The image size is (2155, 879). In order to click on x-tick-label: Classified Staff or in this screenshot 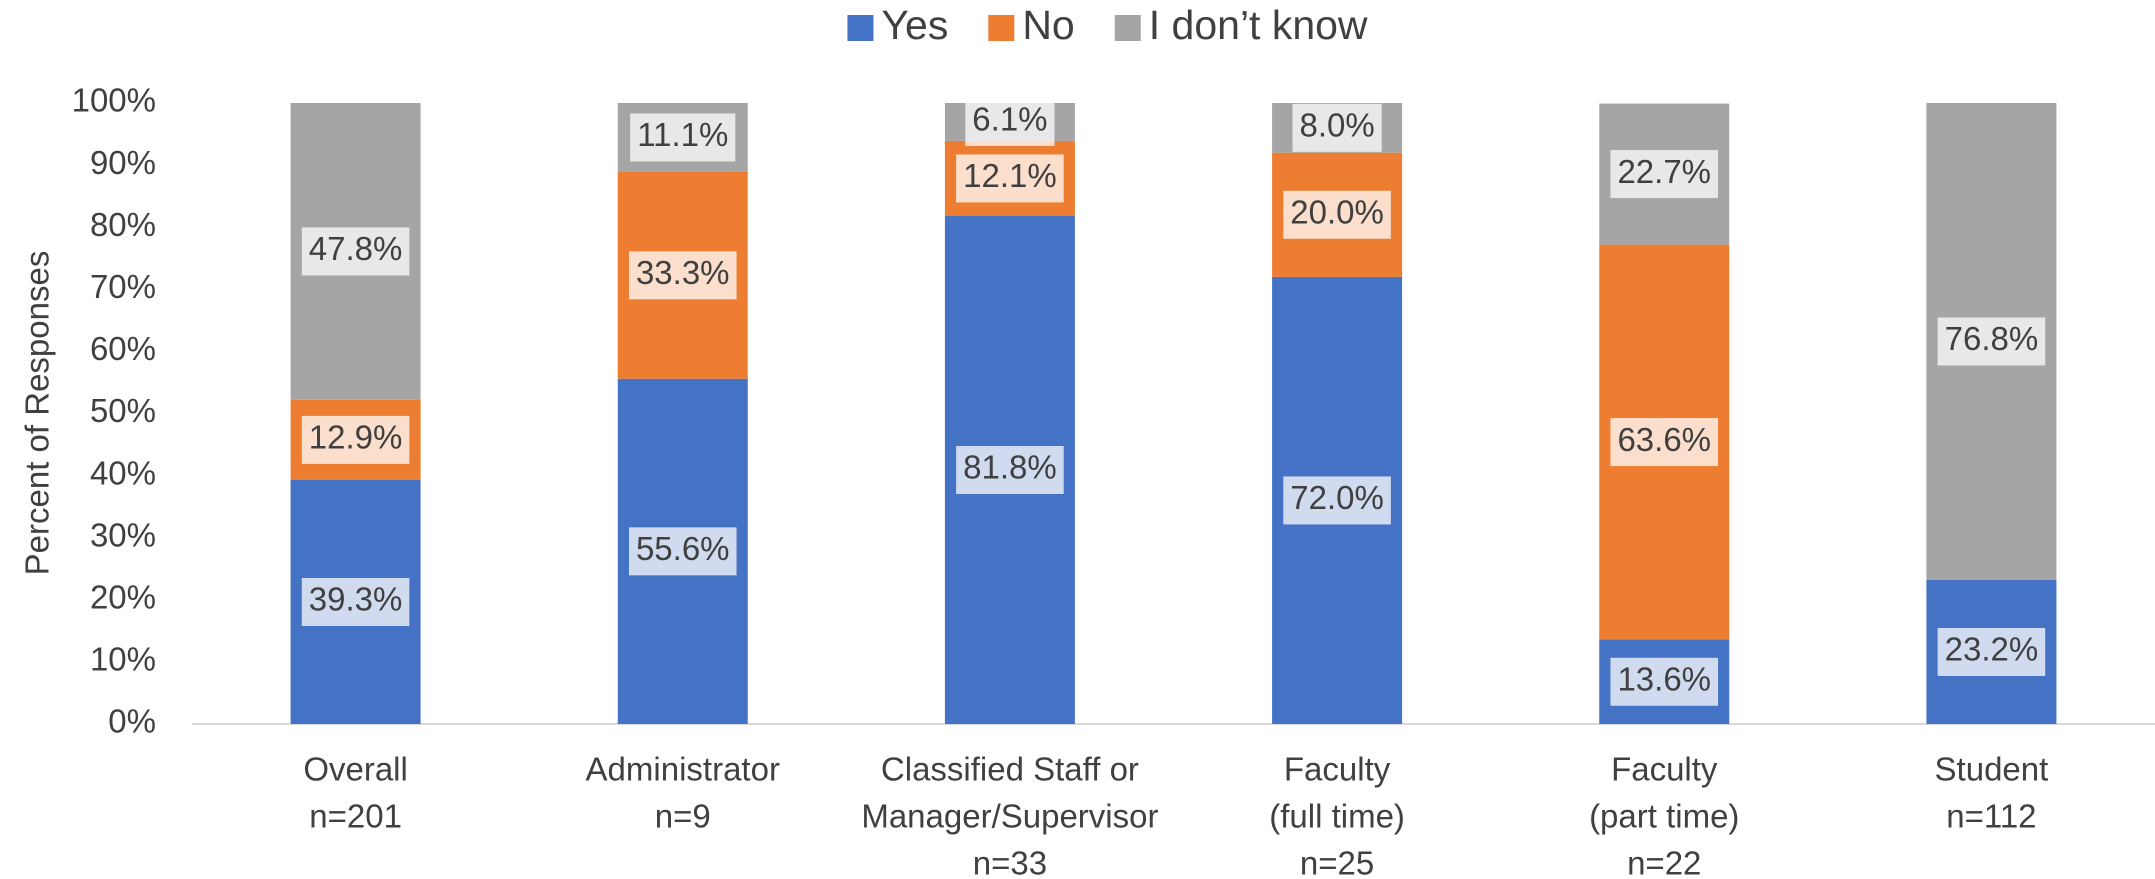, I will do `click(1010, 769)`.